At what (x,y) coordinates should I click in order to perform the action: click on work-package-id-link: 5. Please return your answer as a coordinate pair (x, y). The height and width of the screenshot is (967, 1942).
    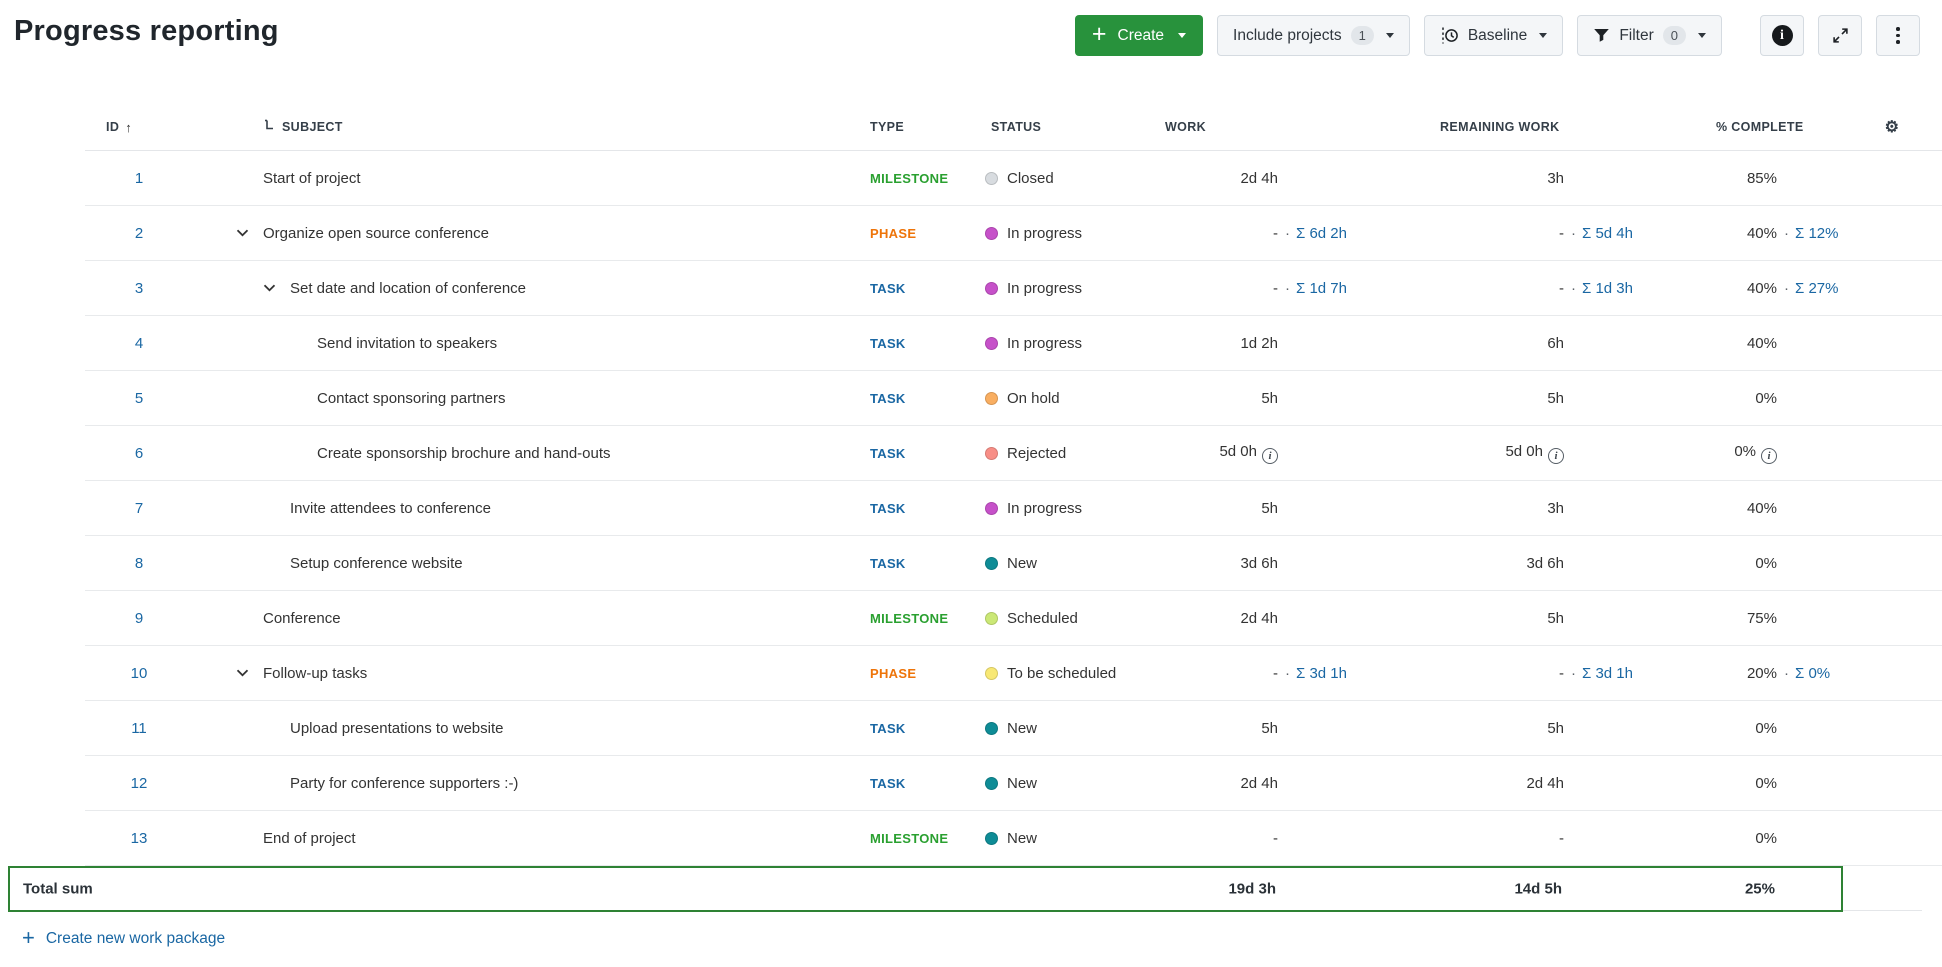
    Looking at the image, I should click on (139, 398).